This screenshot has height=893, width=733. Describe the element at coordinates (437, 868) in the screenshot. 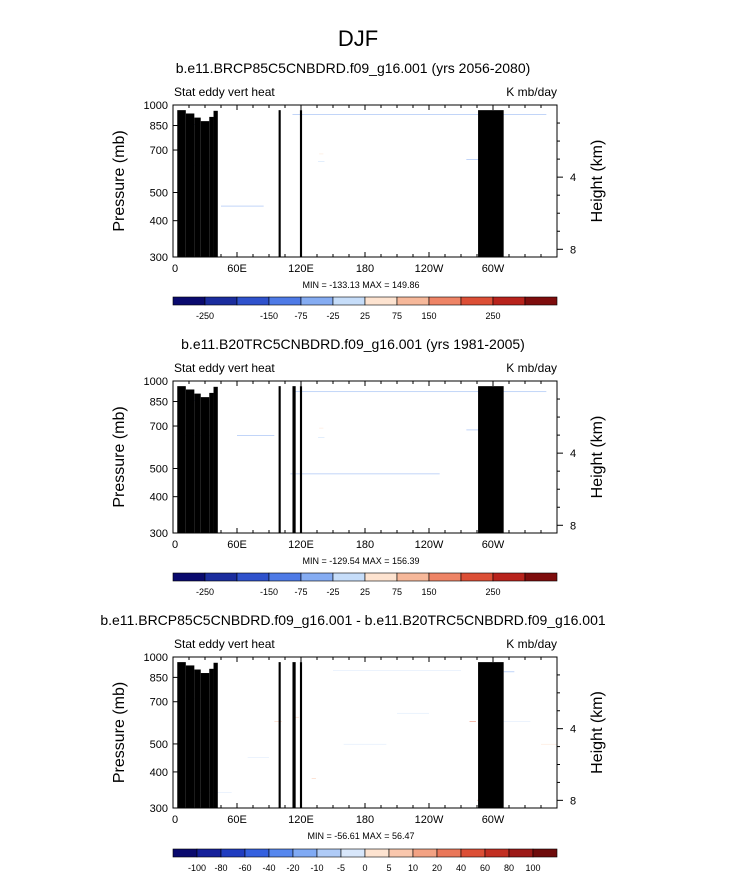

I see `colorbar-label: 20` at that location.